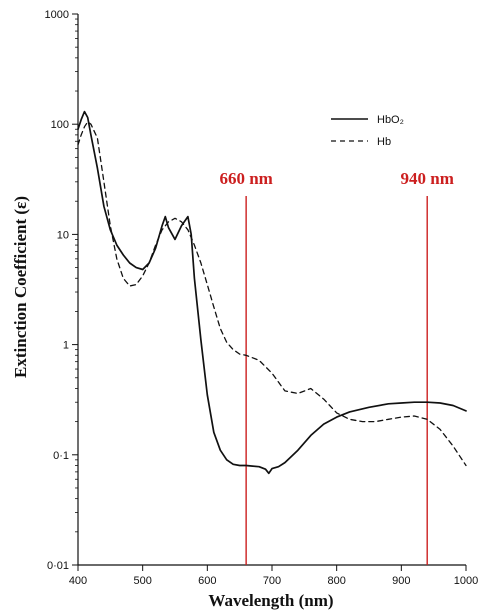 The height and width of the screenshot is (613, 483). I want to click on y-tick-label: 0·1, so click(61, 456).